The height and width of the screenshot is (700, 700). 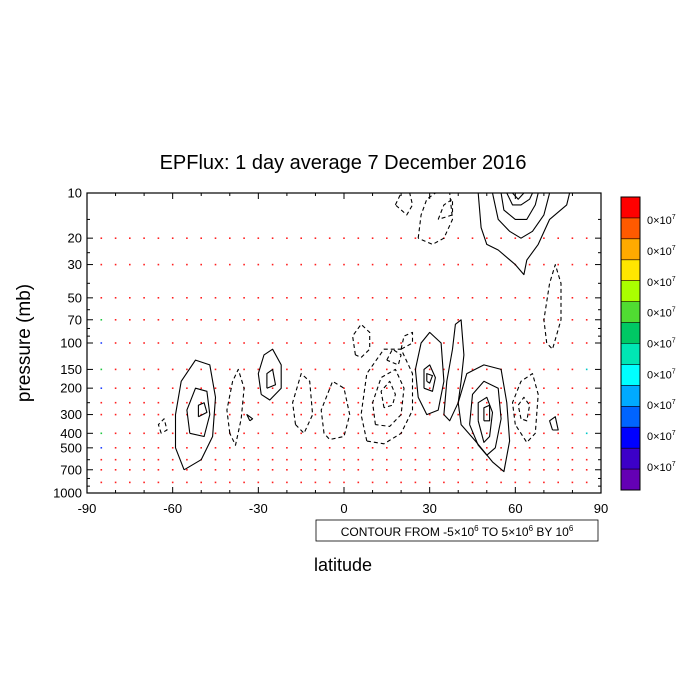 What do you see at coordinates (661, 467) in the screenshot?
I see `colorbar-label: 0×10⁷` at bounding box center [661, 467].